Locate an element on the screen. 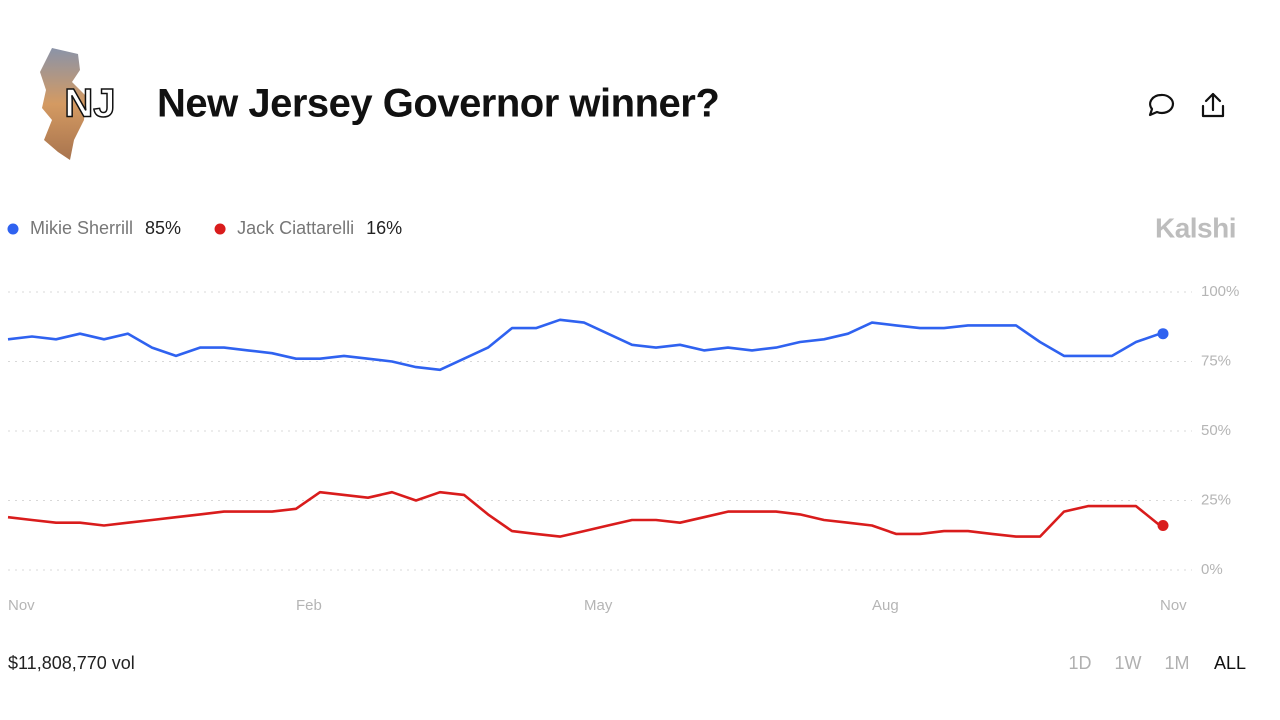 This screenshot has width=1280, height=720. range-button: 1D is located at coordinates (1079, 663).